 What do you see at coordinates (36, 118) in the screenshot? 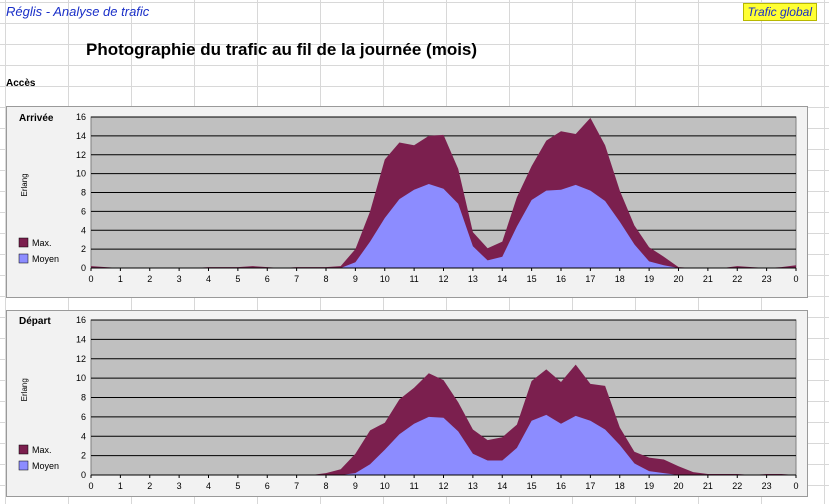
I see `chart-title: Arrivée` at bounding box center [36, 118].